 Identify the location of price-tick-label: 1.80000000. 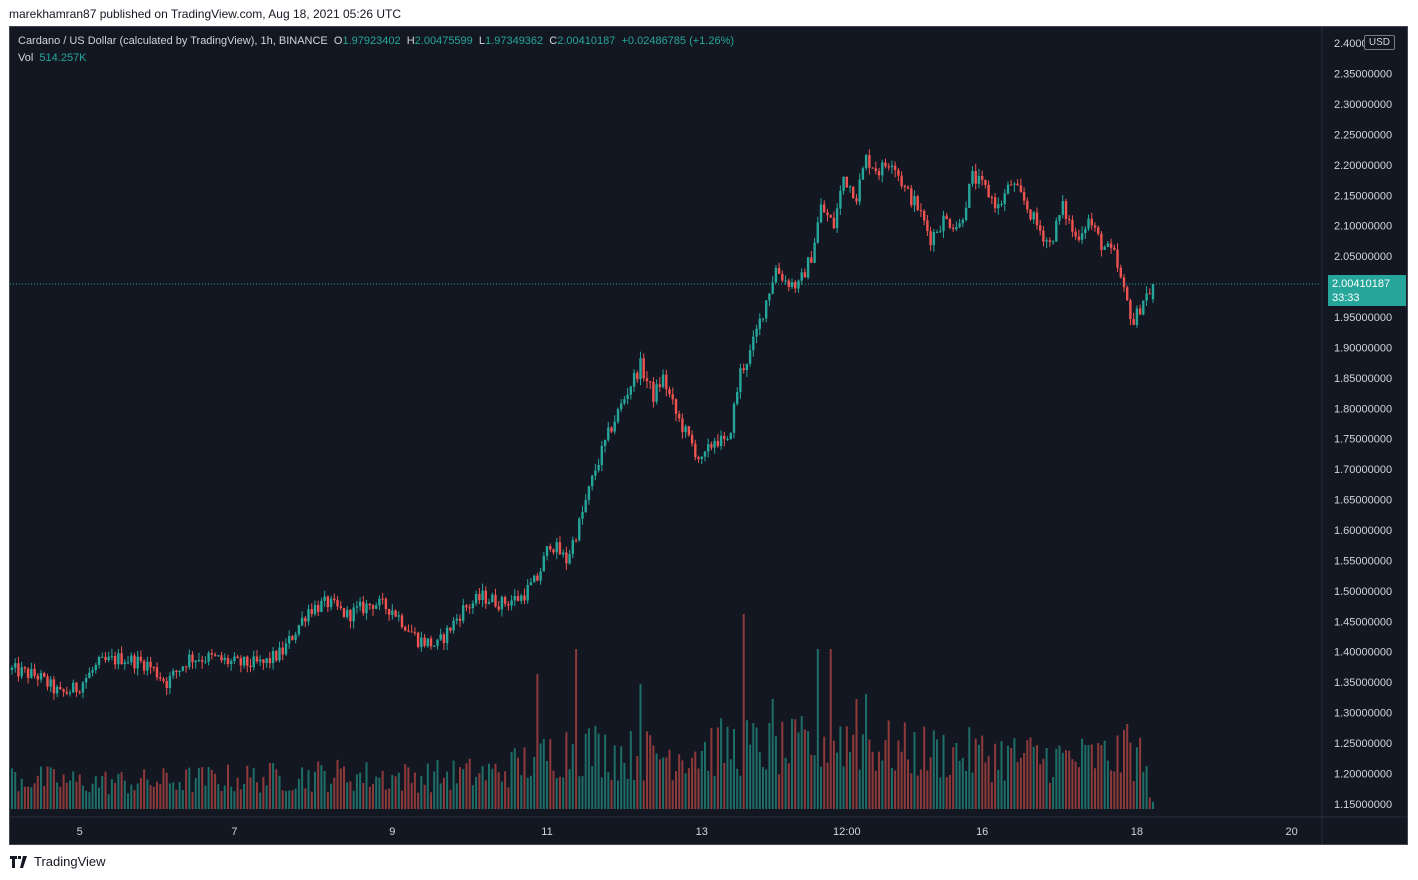
(1363, 409).